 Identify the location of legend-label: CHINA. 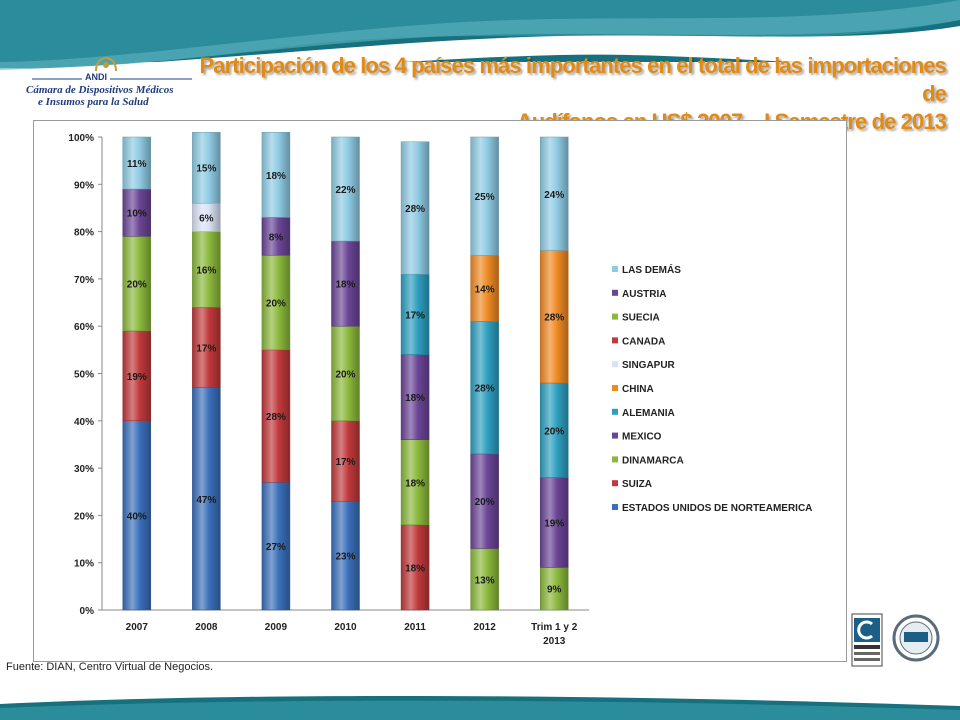
(638, 389).